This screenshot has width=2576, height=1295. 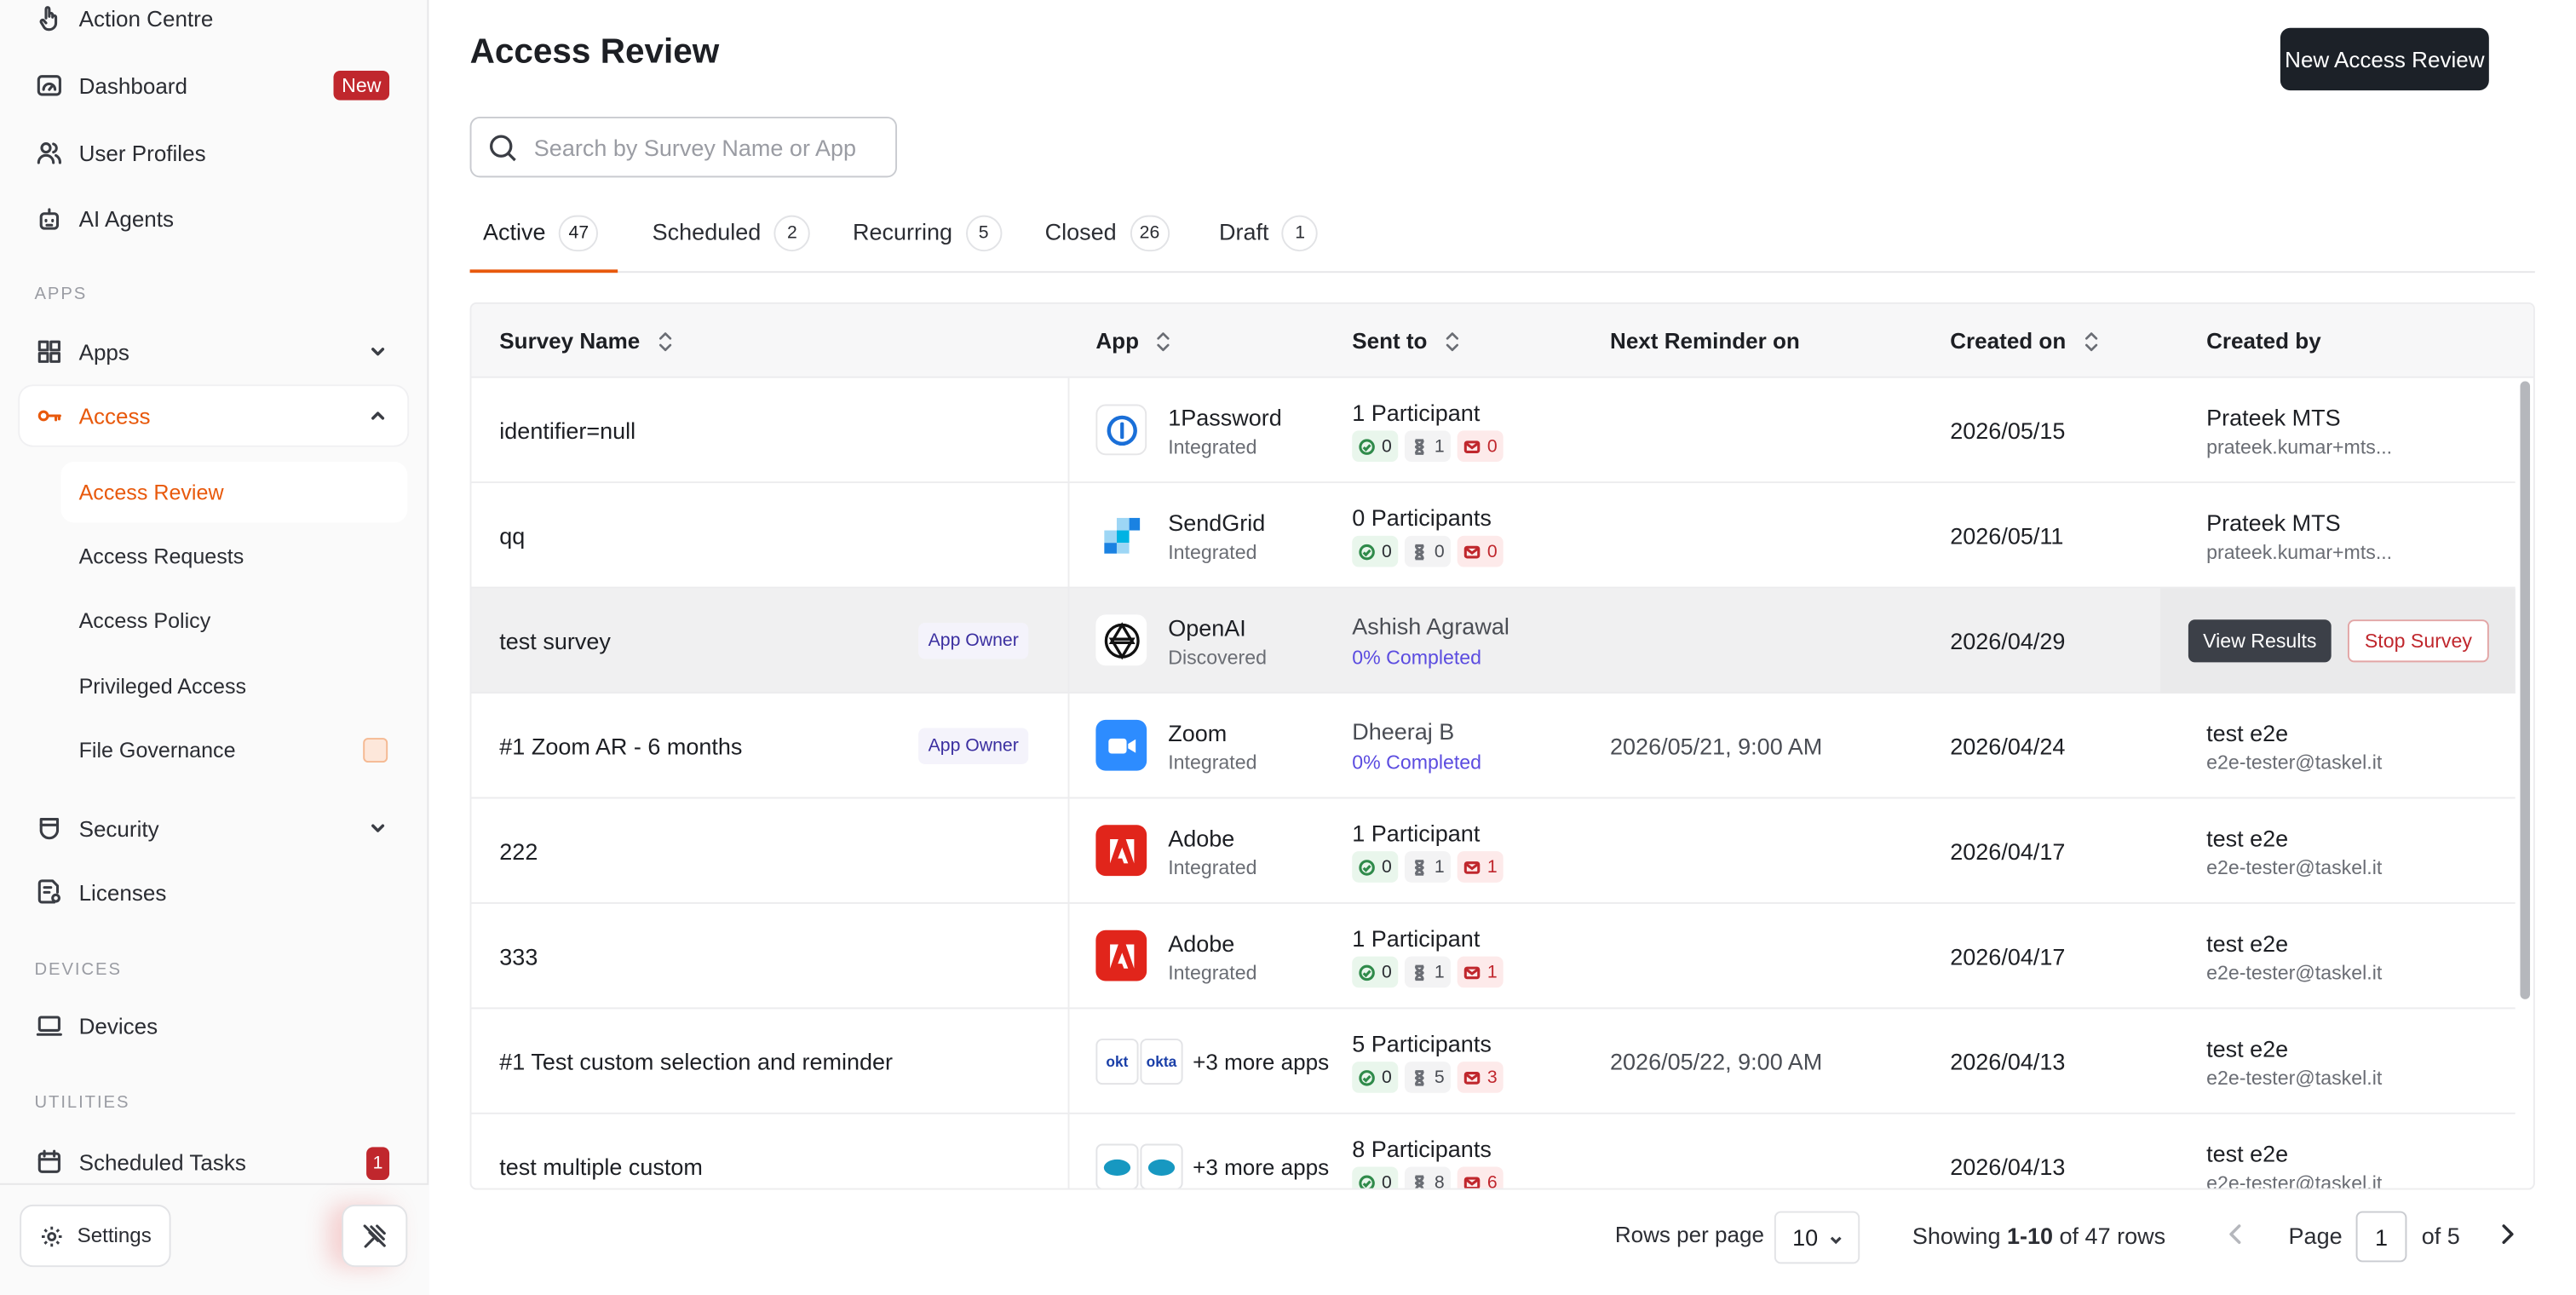 What do you see at coordinates (2260, 641) in the screenshot?
I see `view-results-button: View Results` at bounding box center [2260, 641].